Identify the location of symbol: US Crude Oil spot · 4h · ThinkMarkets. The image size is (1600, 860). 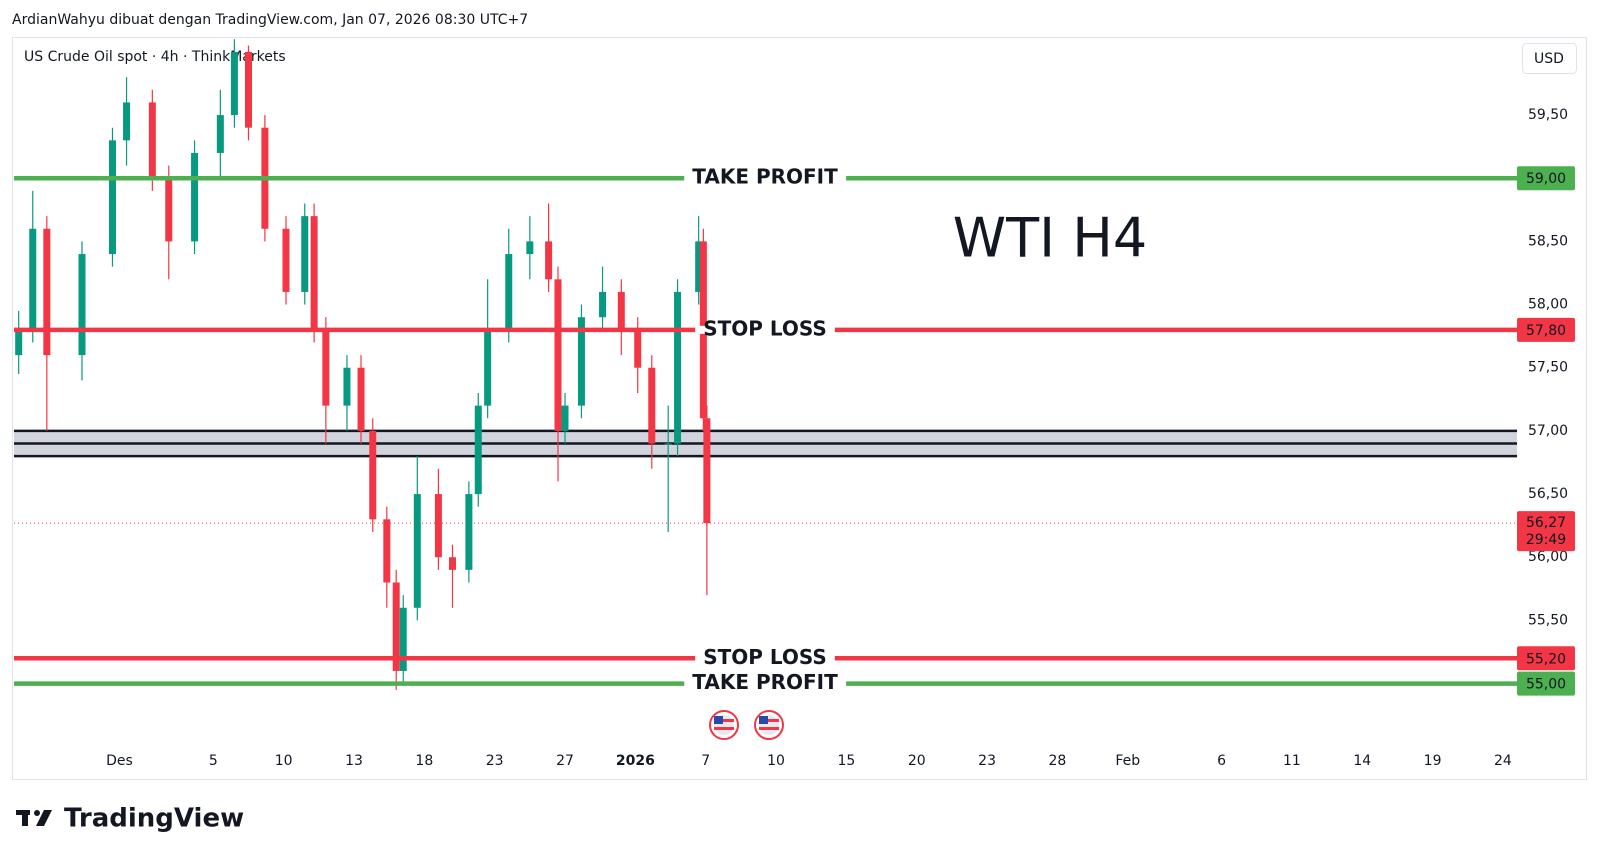
(155, 57).